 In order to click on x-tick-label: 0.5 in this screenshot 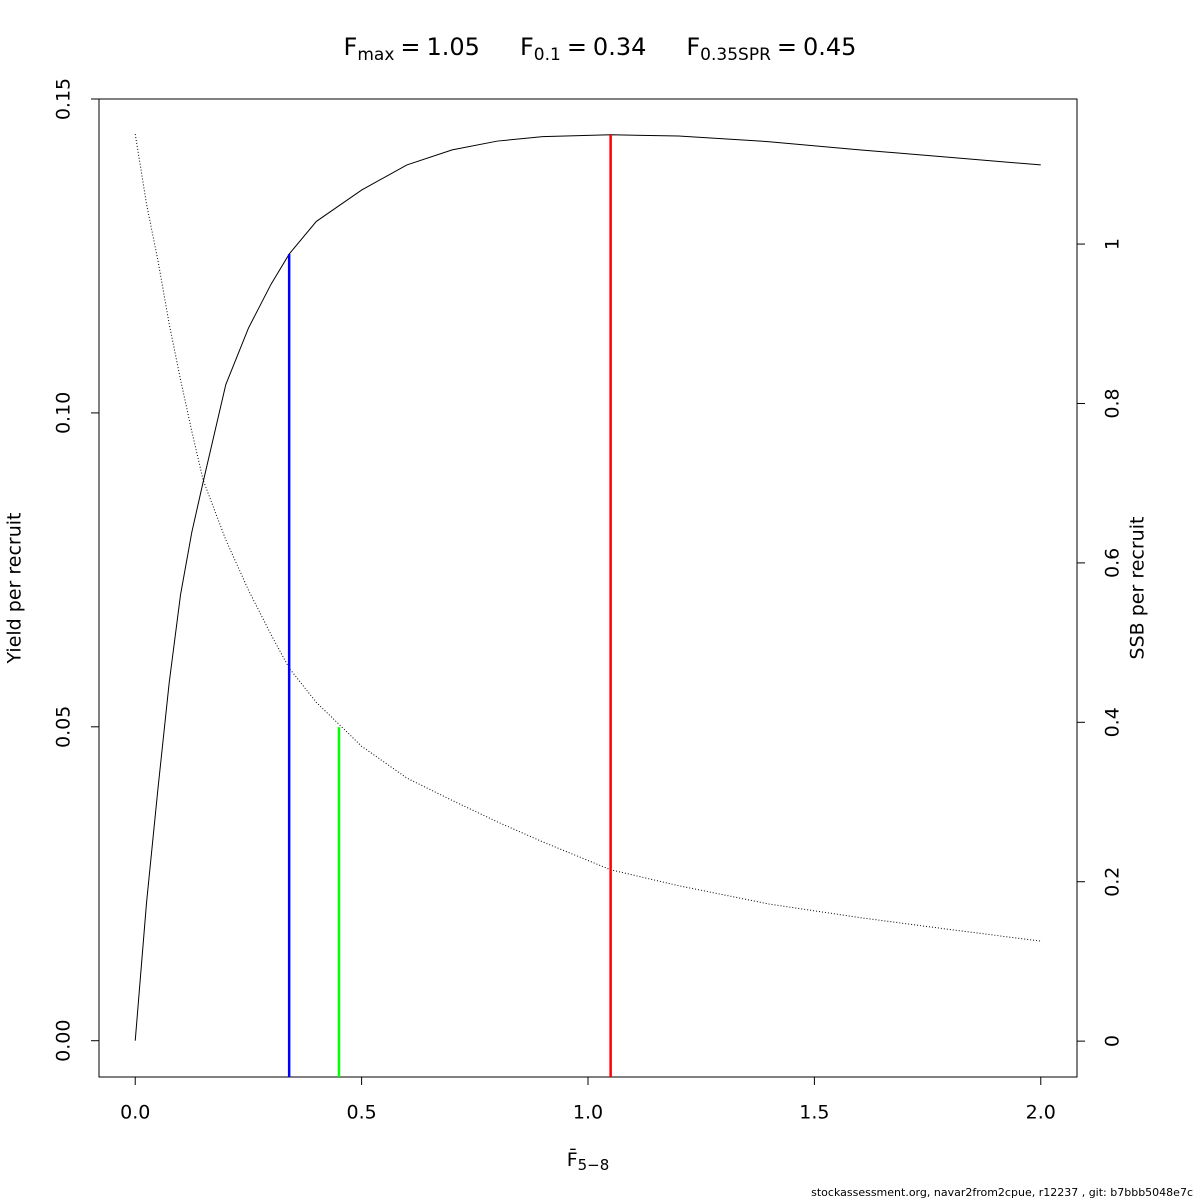, I will do `click(362, 1113)`.